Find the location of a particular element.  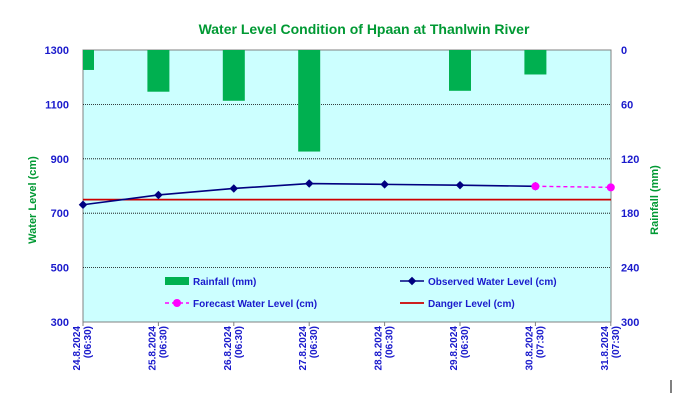

y-axis-left-label: Water Level (cm) is located at coordinates (33, 200).